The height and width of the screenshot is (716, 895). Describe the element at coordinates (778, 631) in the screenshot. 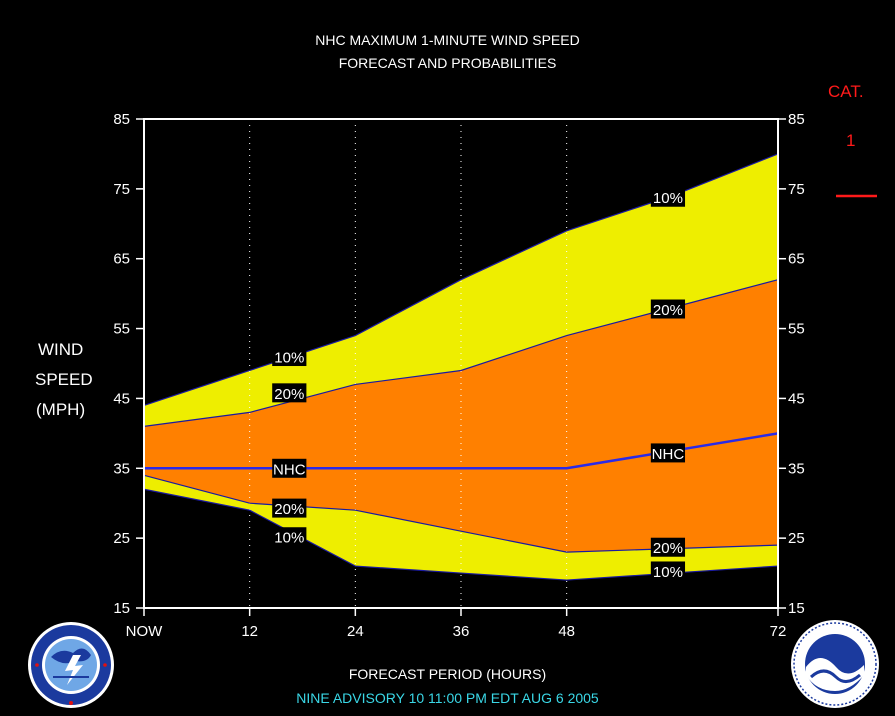

I see `x-tick-label-72: 72` at that location.